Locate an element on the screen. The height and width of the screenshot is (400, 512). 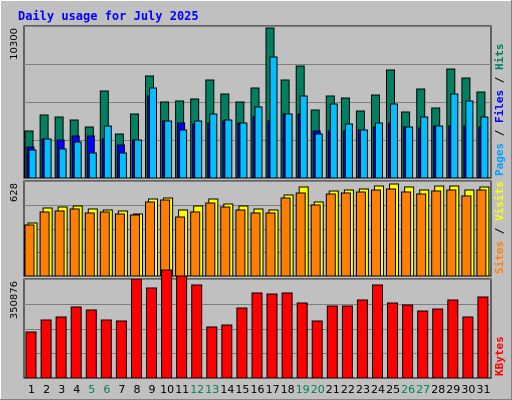
x-tick-label-day-17: 17 is located at coordinates (273, 389).